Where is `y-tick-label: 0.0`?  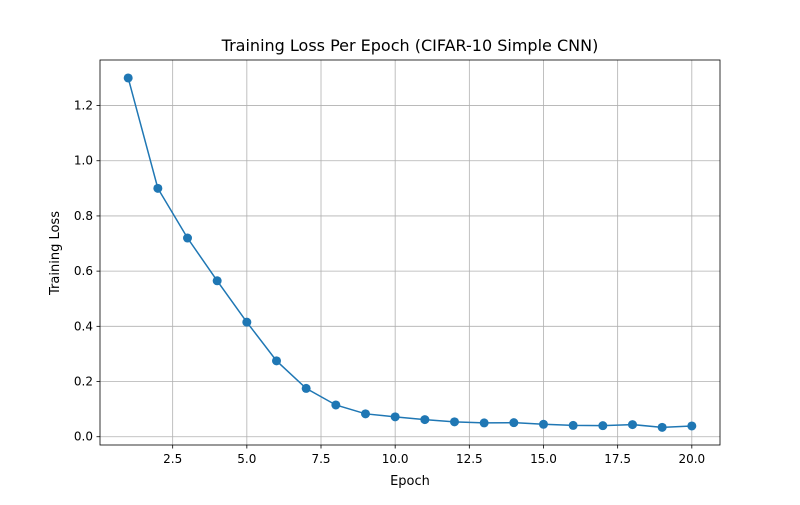
y-tick-label: 0.0 is located at coordinates (83, 437).